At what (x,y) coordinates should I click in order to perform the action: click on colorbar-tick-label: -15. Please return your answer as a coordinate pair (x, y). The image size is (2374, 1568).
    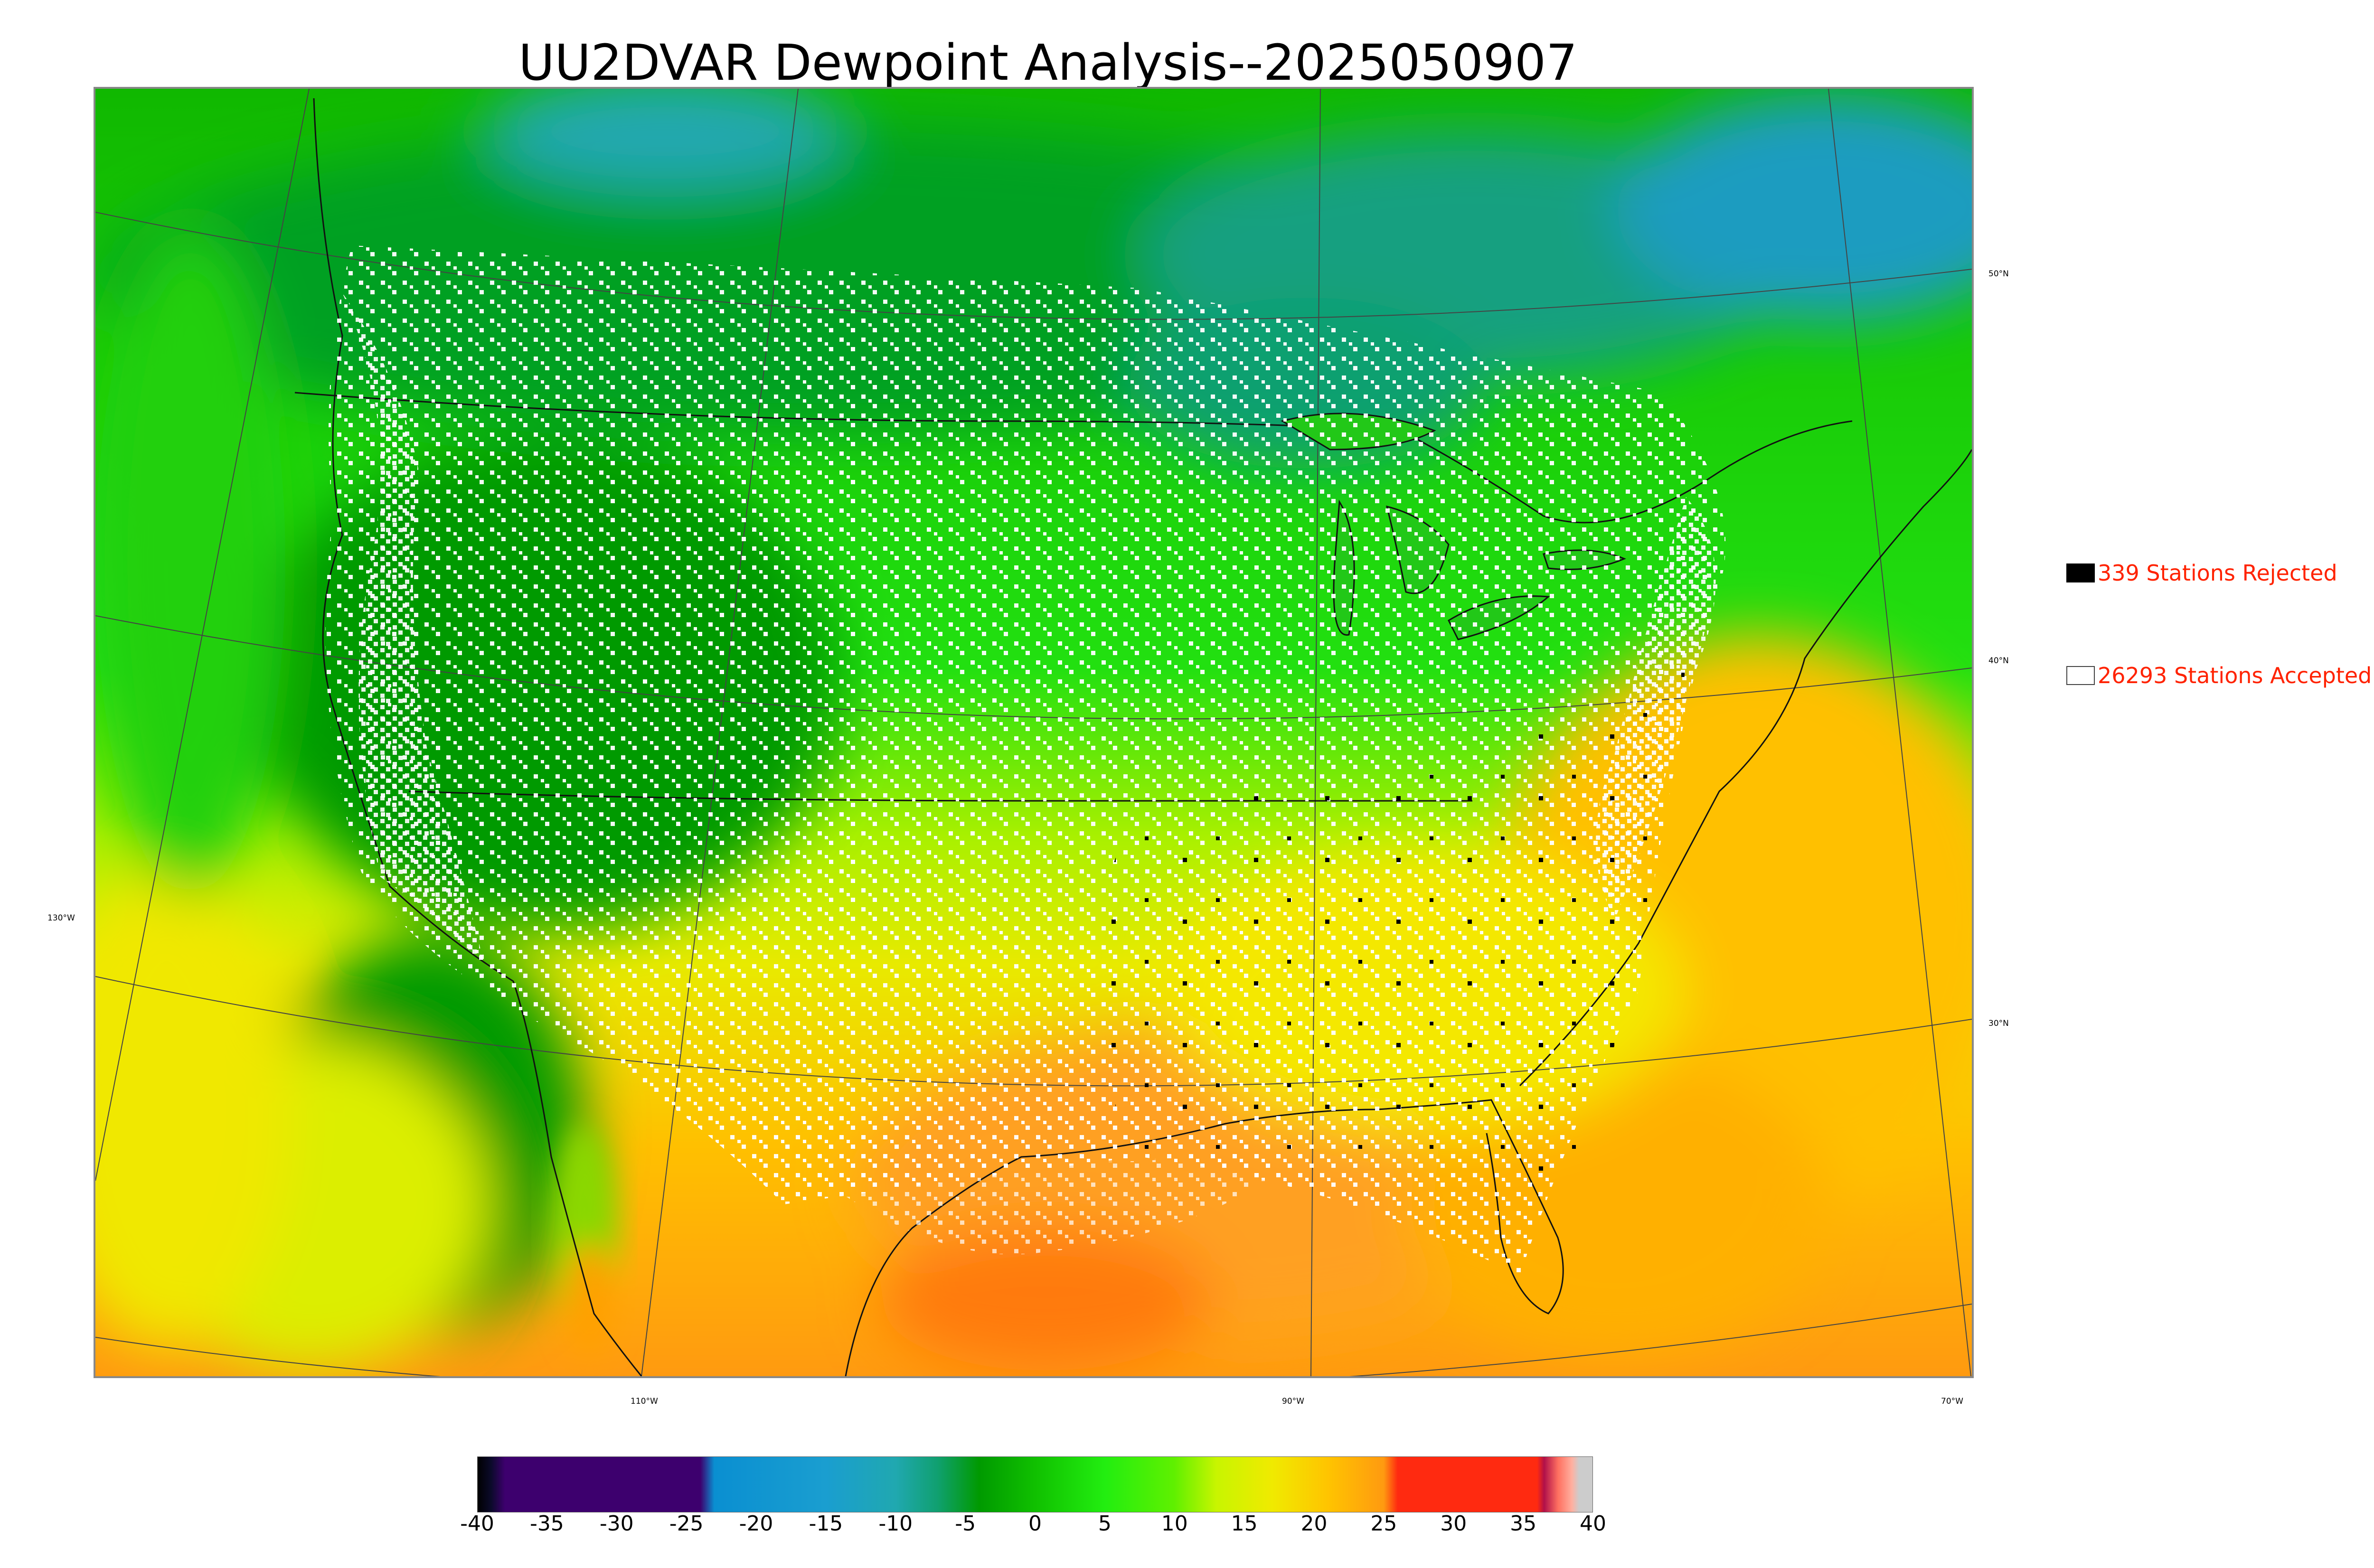
    Looking at the image, I should click on (826, 1524).